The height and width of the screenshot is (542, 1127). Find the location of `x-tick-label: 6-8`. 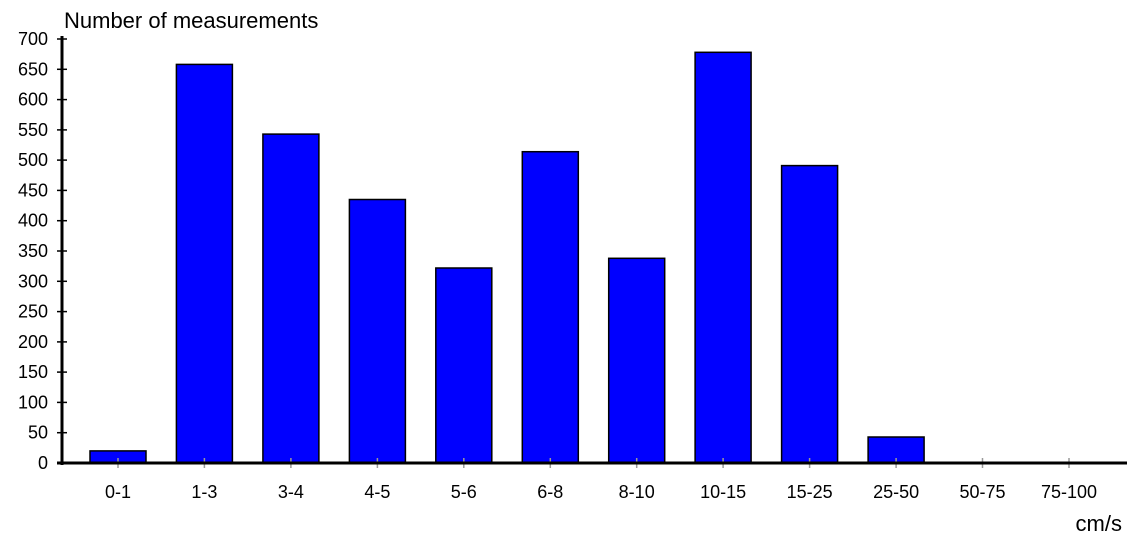

x-tick-label: 6-8 is located at coordinates (550, 492).